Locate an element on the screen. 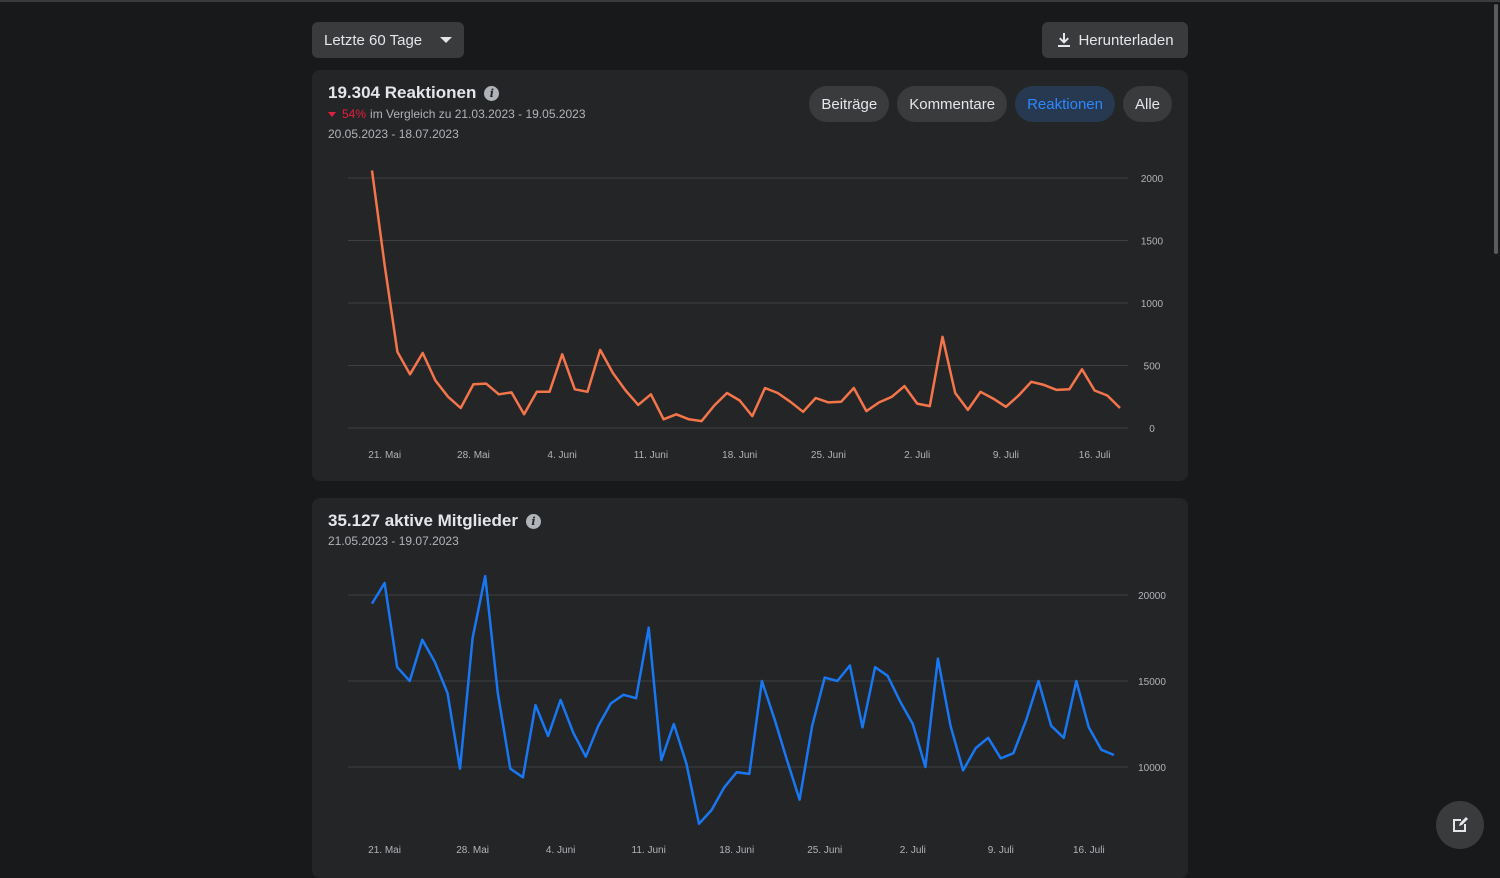  filter-reactions-button: Reaktionen is located at coordinates (1065, 104).